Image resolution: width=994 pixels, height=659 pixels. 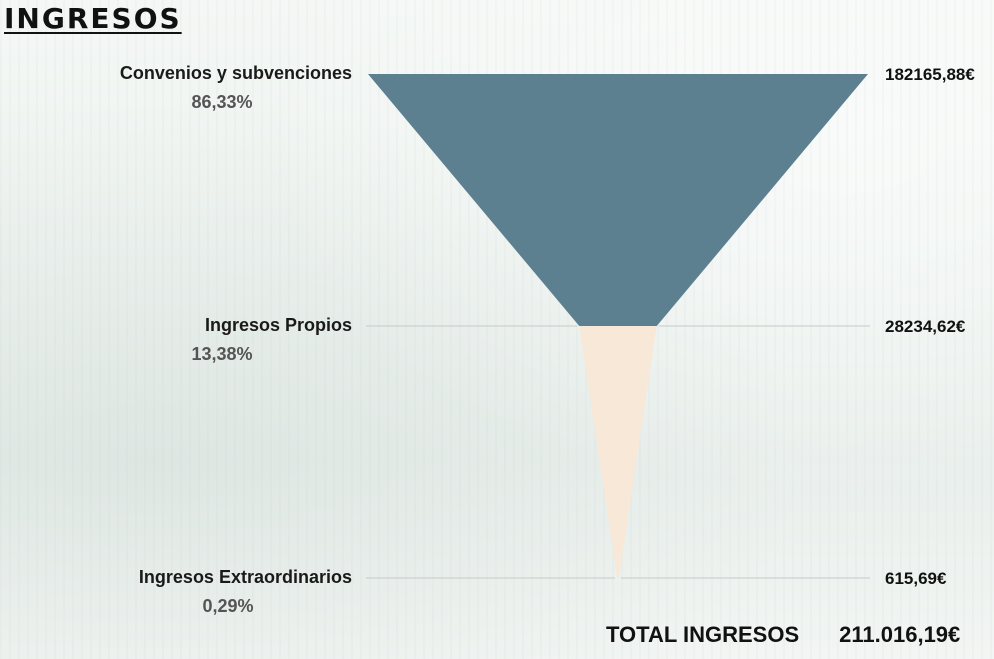 What do you see at coordinates (703, 634) in the screenshot?
I see `total-label: TOTAL INGRESOS` at bounding box center [703, 634].